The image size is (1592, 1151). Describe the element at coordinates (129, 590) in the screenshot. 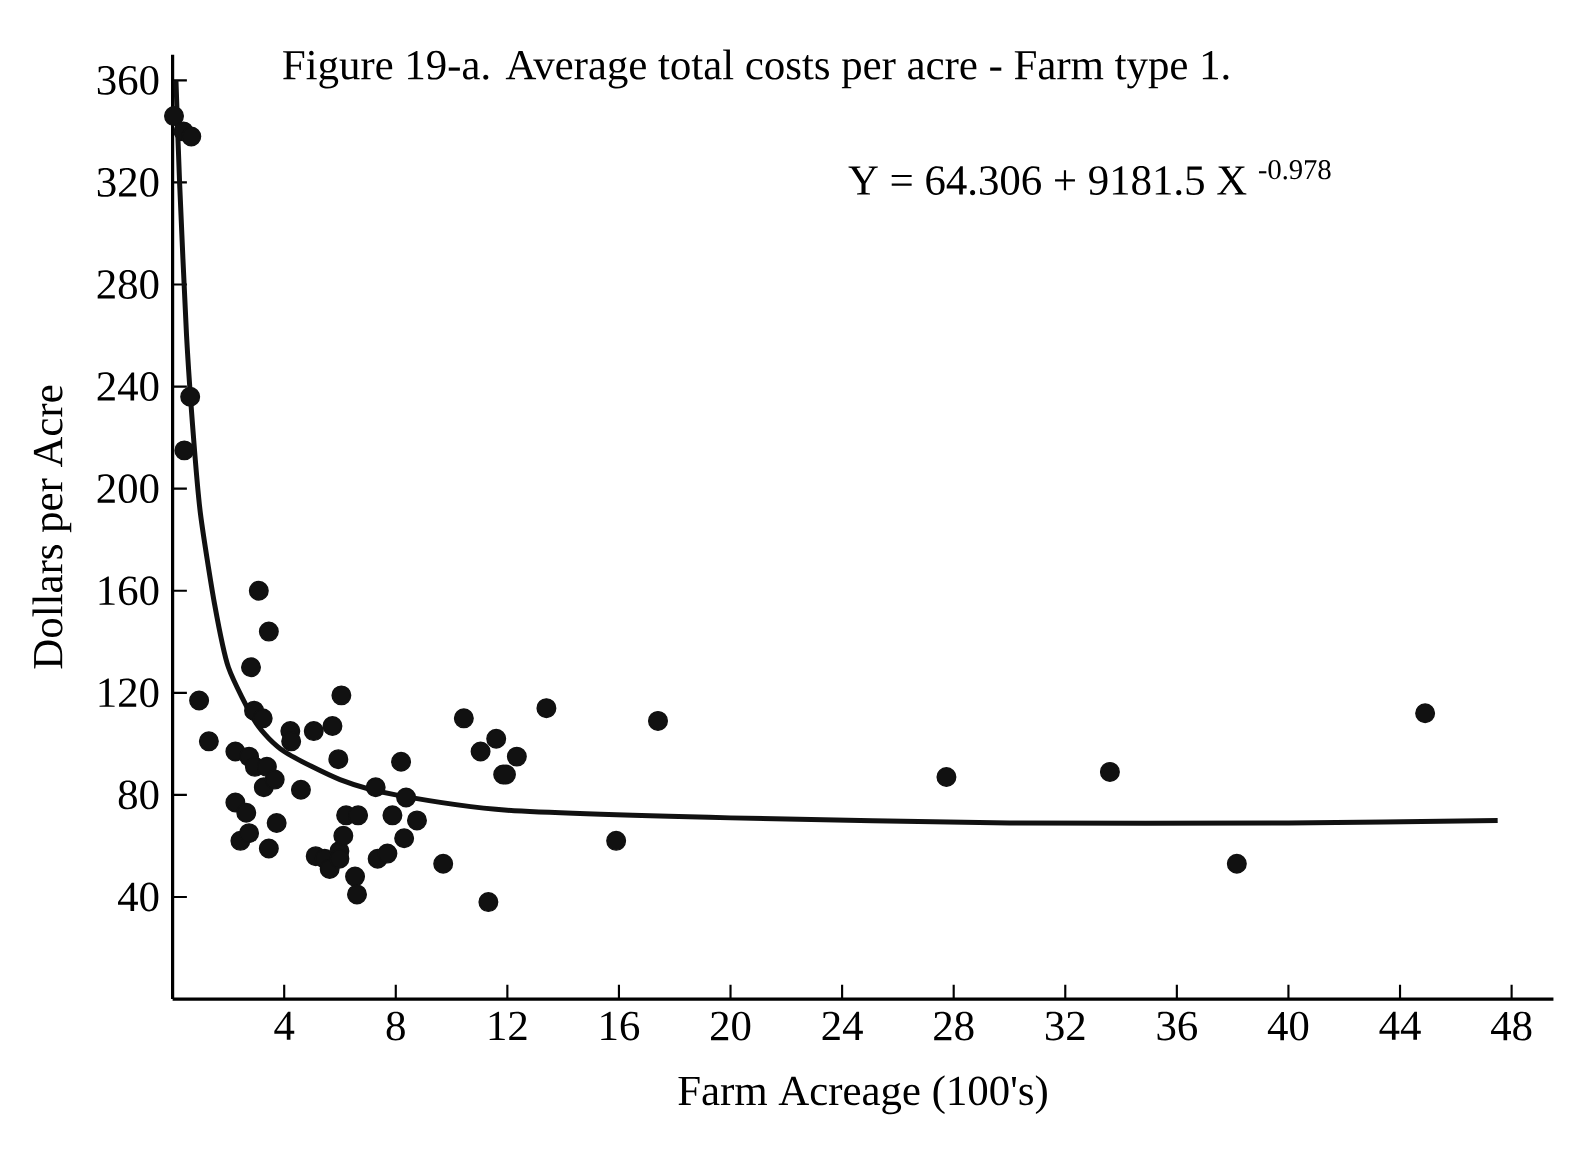

I see `y-tick-label: 160` at that location.